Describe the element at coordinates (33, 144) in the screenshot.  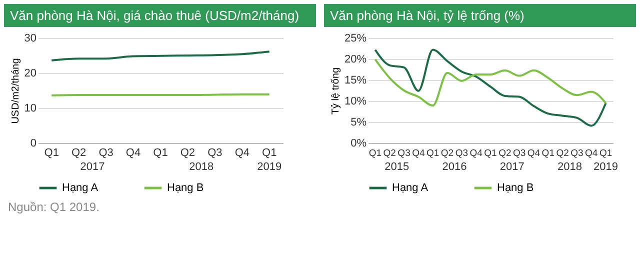
I see `y-tick-label: 0` at that location.